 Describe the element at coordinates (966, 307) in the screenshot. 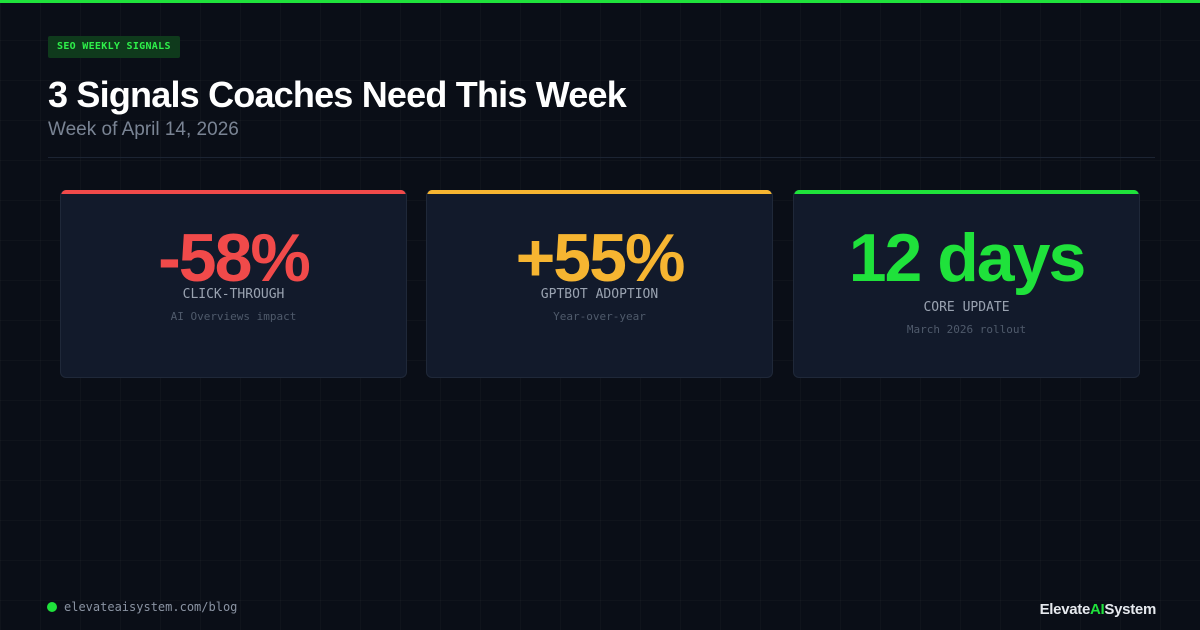

I see `card-label: CORE UPDATE` at that location.